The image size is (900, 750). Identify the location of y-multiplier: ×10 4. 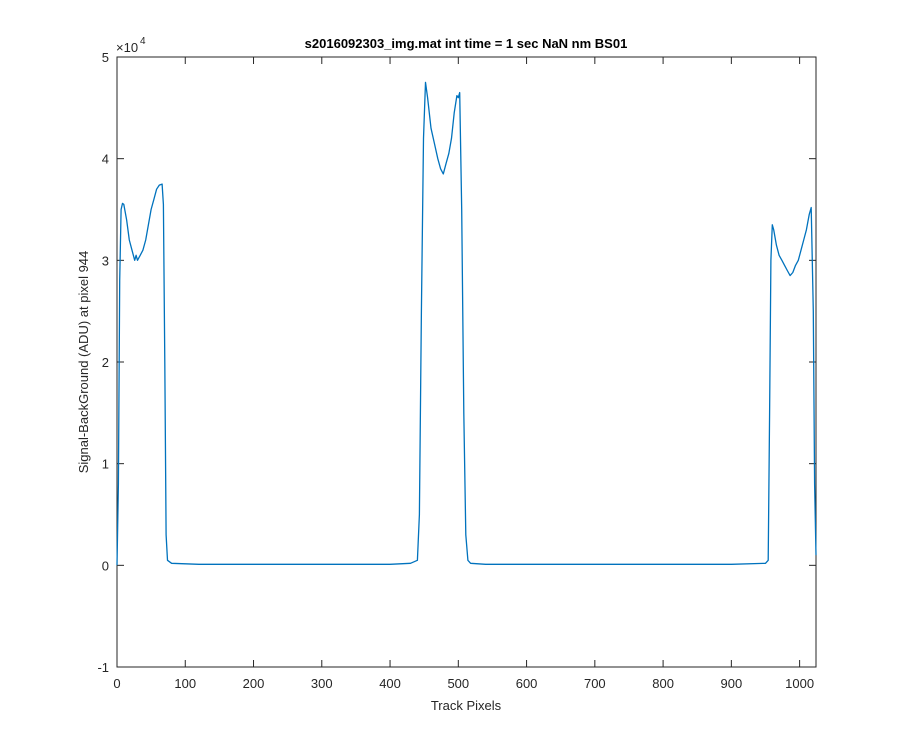
(131, 45).